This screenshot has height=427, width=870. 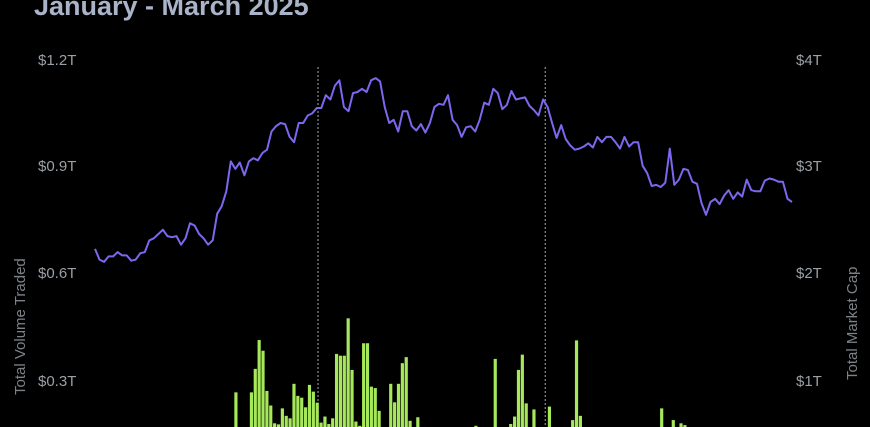 I want to click on right-tick-label: $4T, so click(x=809, y=60).